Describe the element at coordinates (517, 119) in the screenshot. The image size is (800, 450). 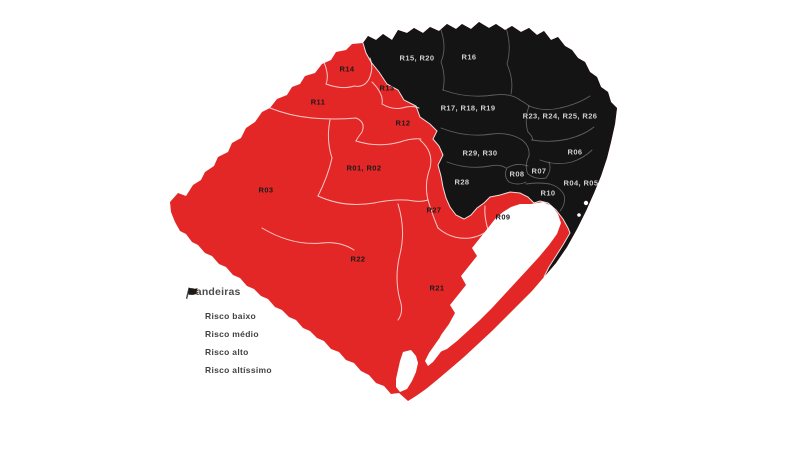
I see `internal-borders-black` at that location.